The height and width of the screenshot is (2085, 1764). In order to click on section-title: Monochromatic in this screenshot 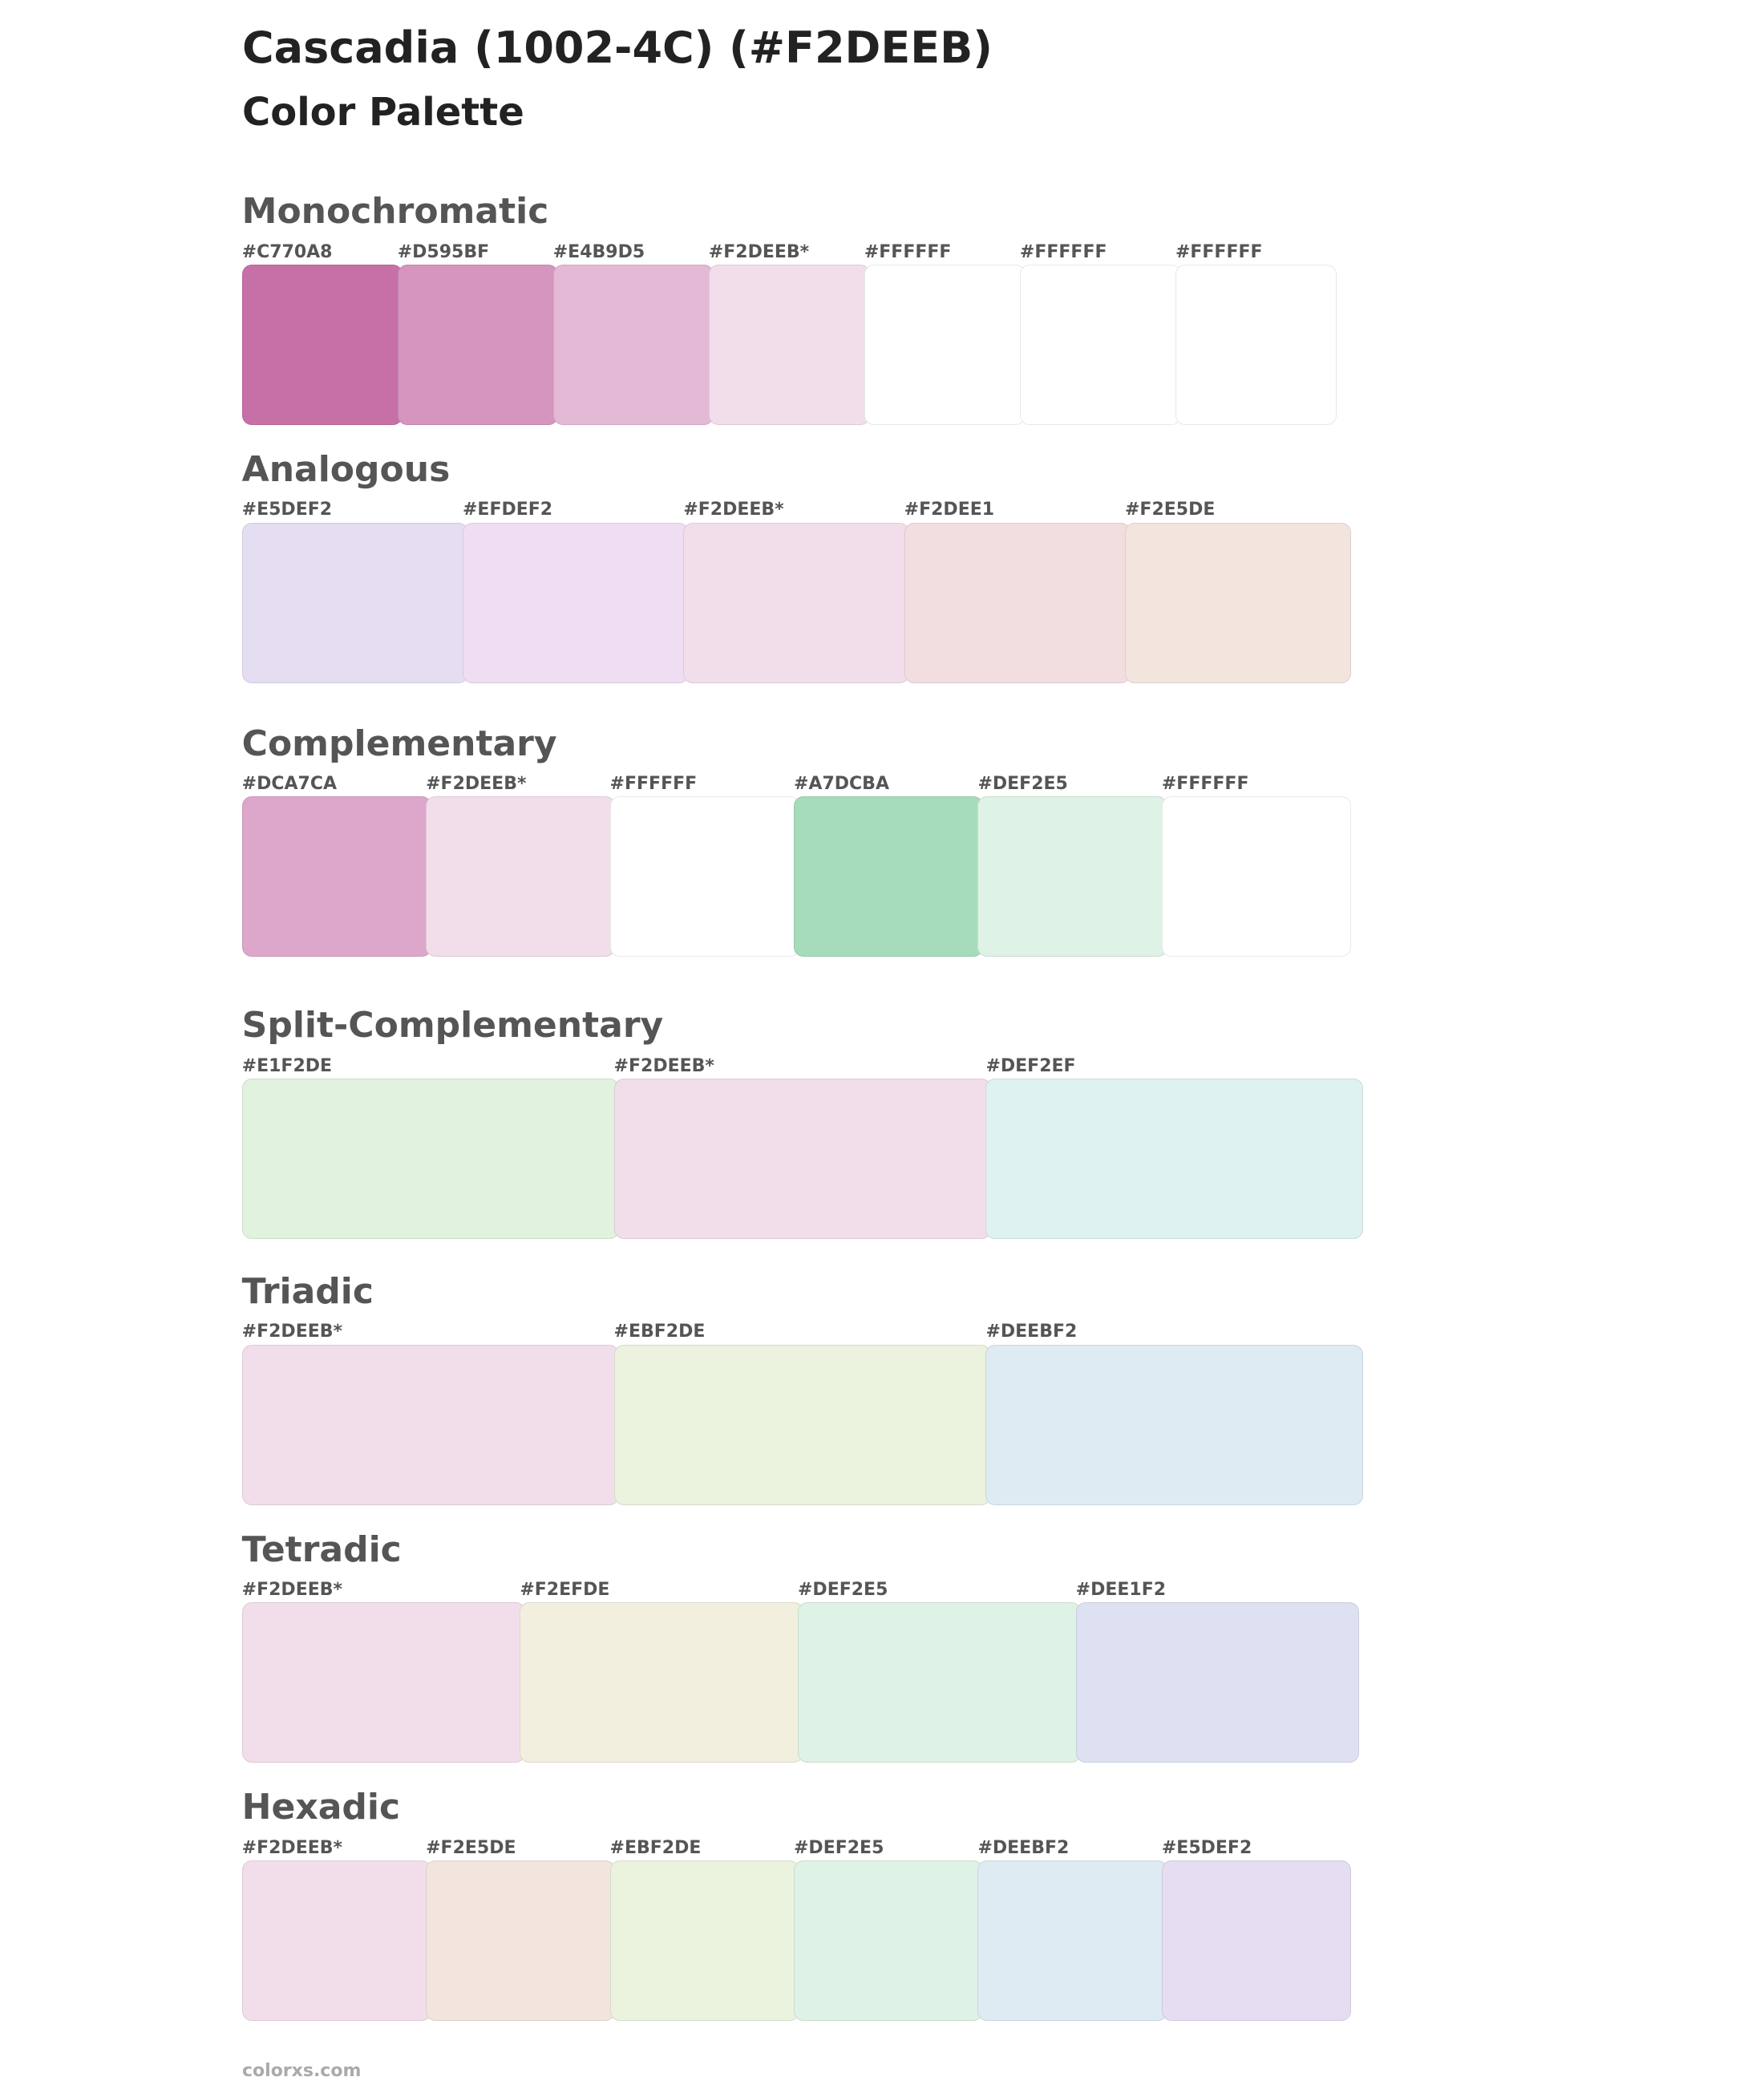, I will do `click(395, 212)`.